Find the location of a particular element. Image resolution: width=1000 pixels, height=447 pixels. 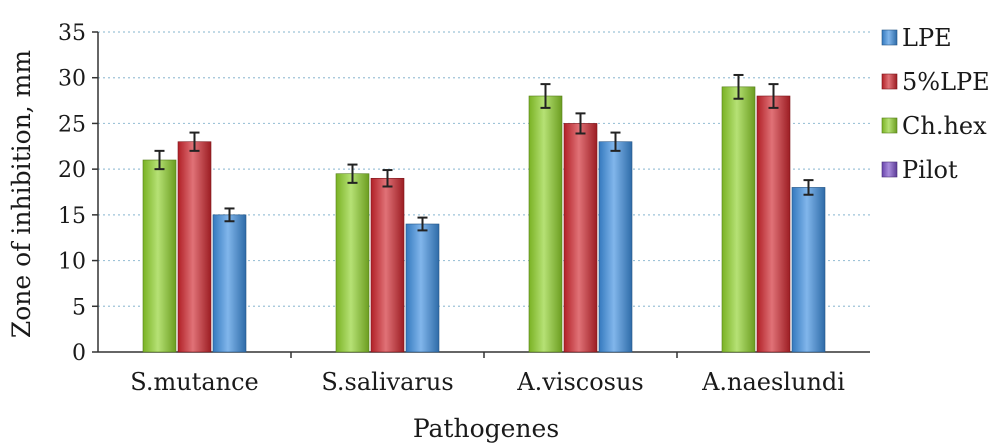

y-tick-label: 0 is located at coordinates (79, 353).